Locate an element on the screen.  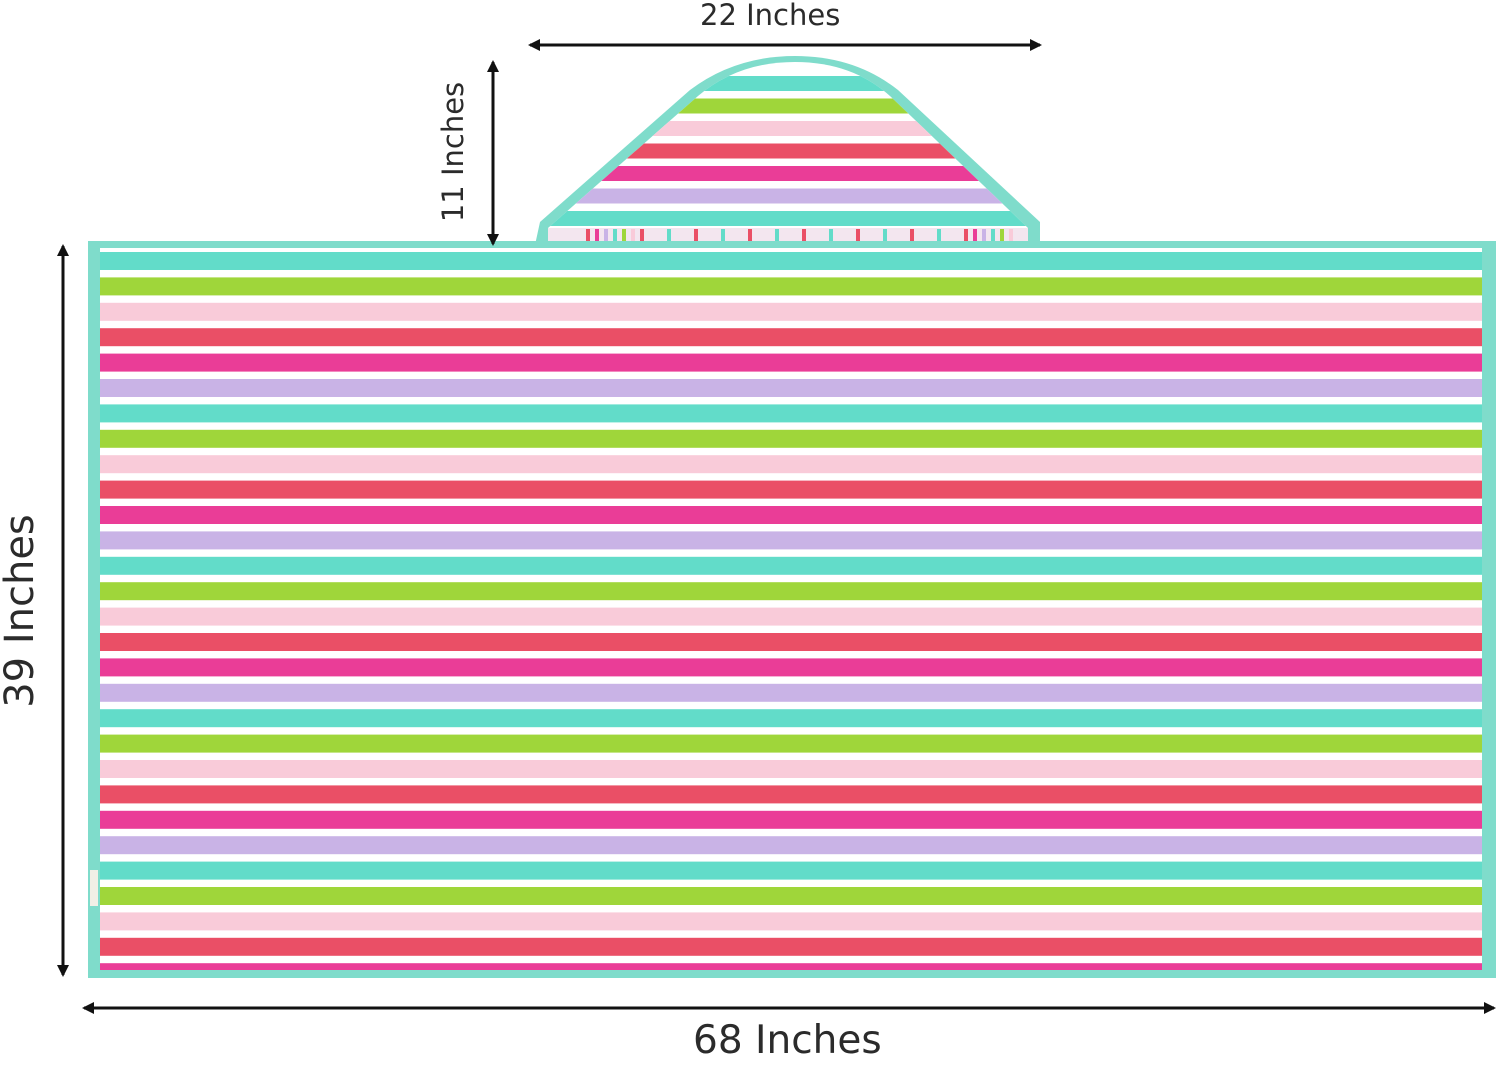
hood is located at coordinates (787, 150).